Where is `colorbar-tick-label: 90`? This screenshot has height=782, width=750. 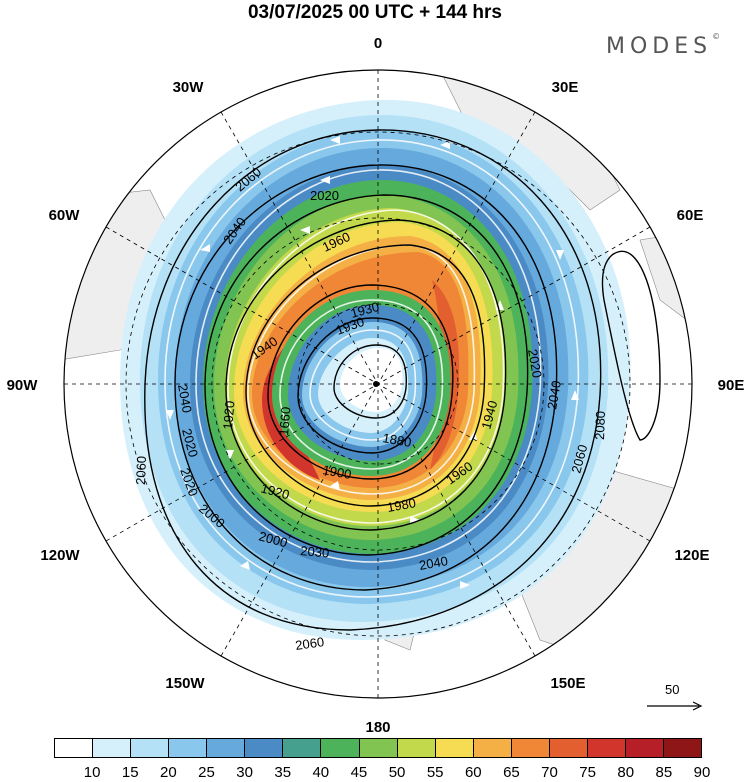
colorbar-tick-label: 90 is located at coordinates (702, 772).